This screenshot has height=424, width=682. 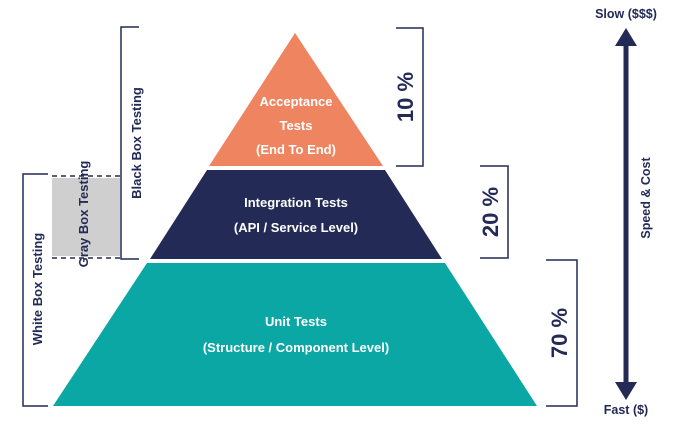 I want to click on unit-percent-bracket, so click(x=562, y=333).